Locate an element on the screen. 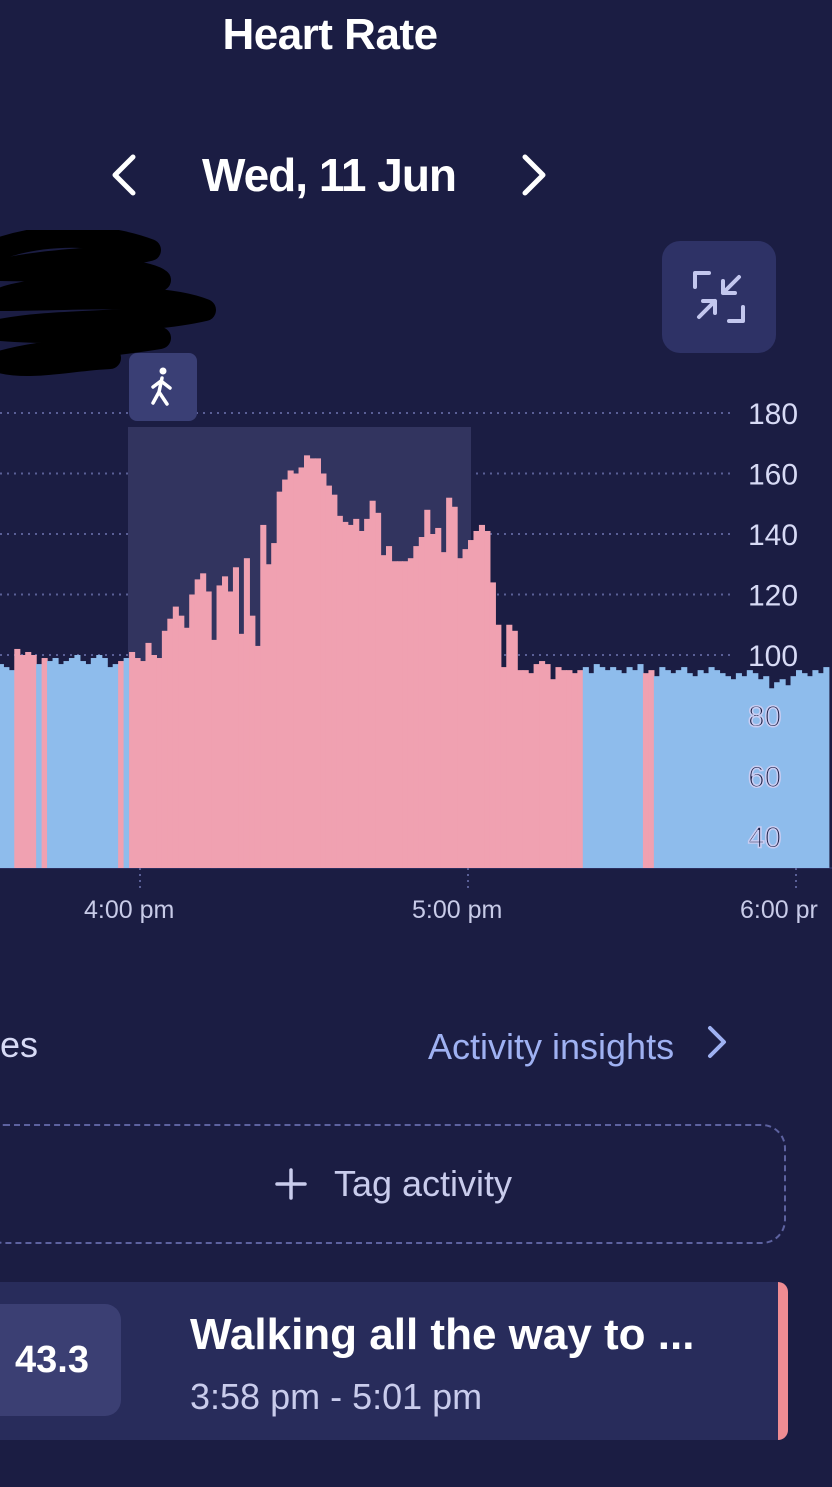 This screenshot has width=832, height=1487. activity-type-marker is located at coordinates (163, 387).